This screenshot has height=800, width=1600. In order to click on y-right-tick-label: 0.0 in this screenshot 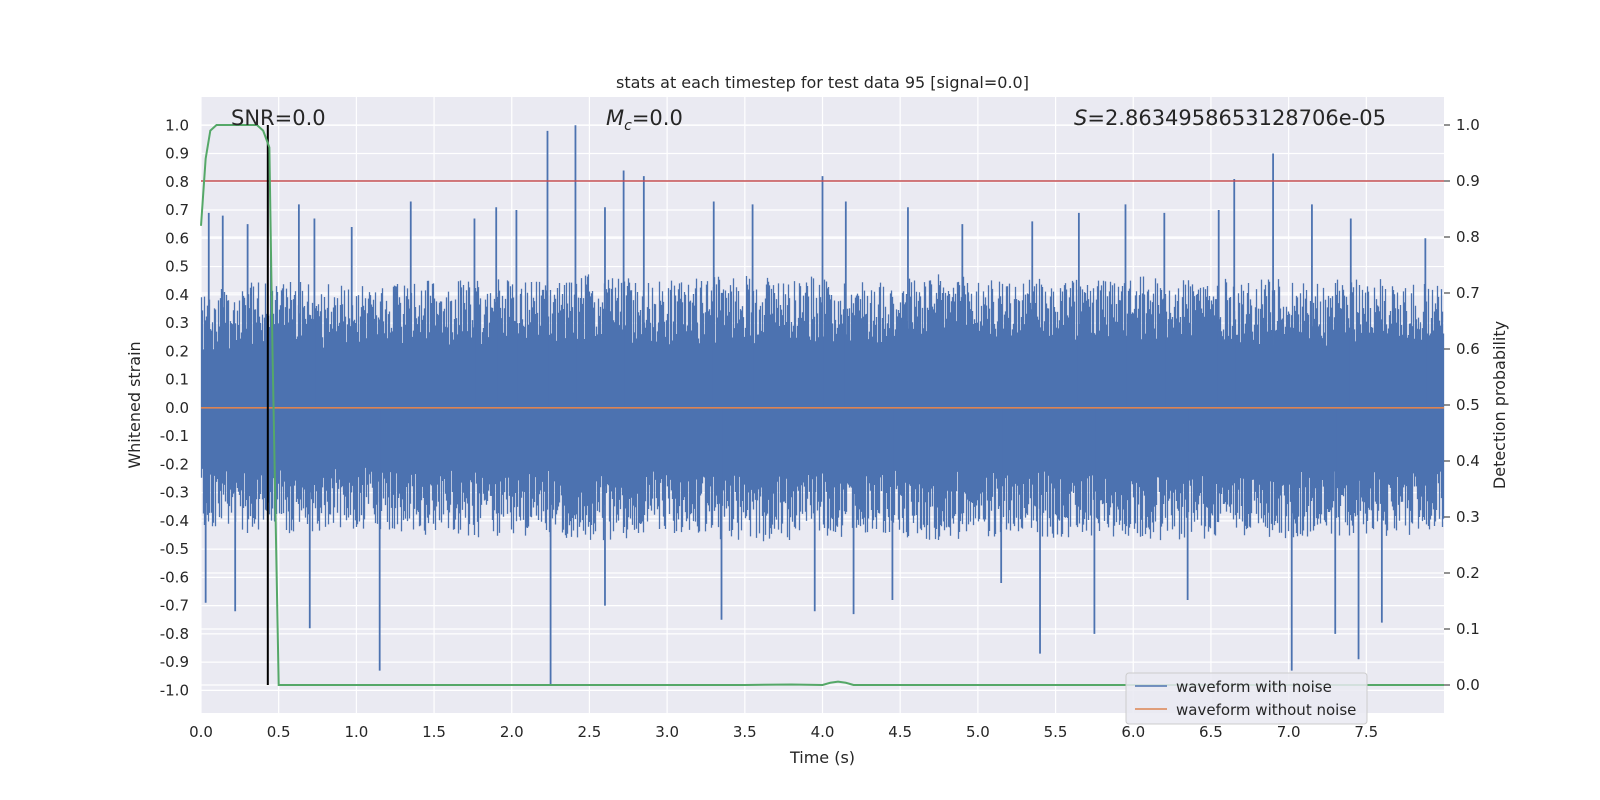, I will do `click(1468, 685)`.